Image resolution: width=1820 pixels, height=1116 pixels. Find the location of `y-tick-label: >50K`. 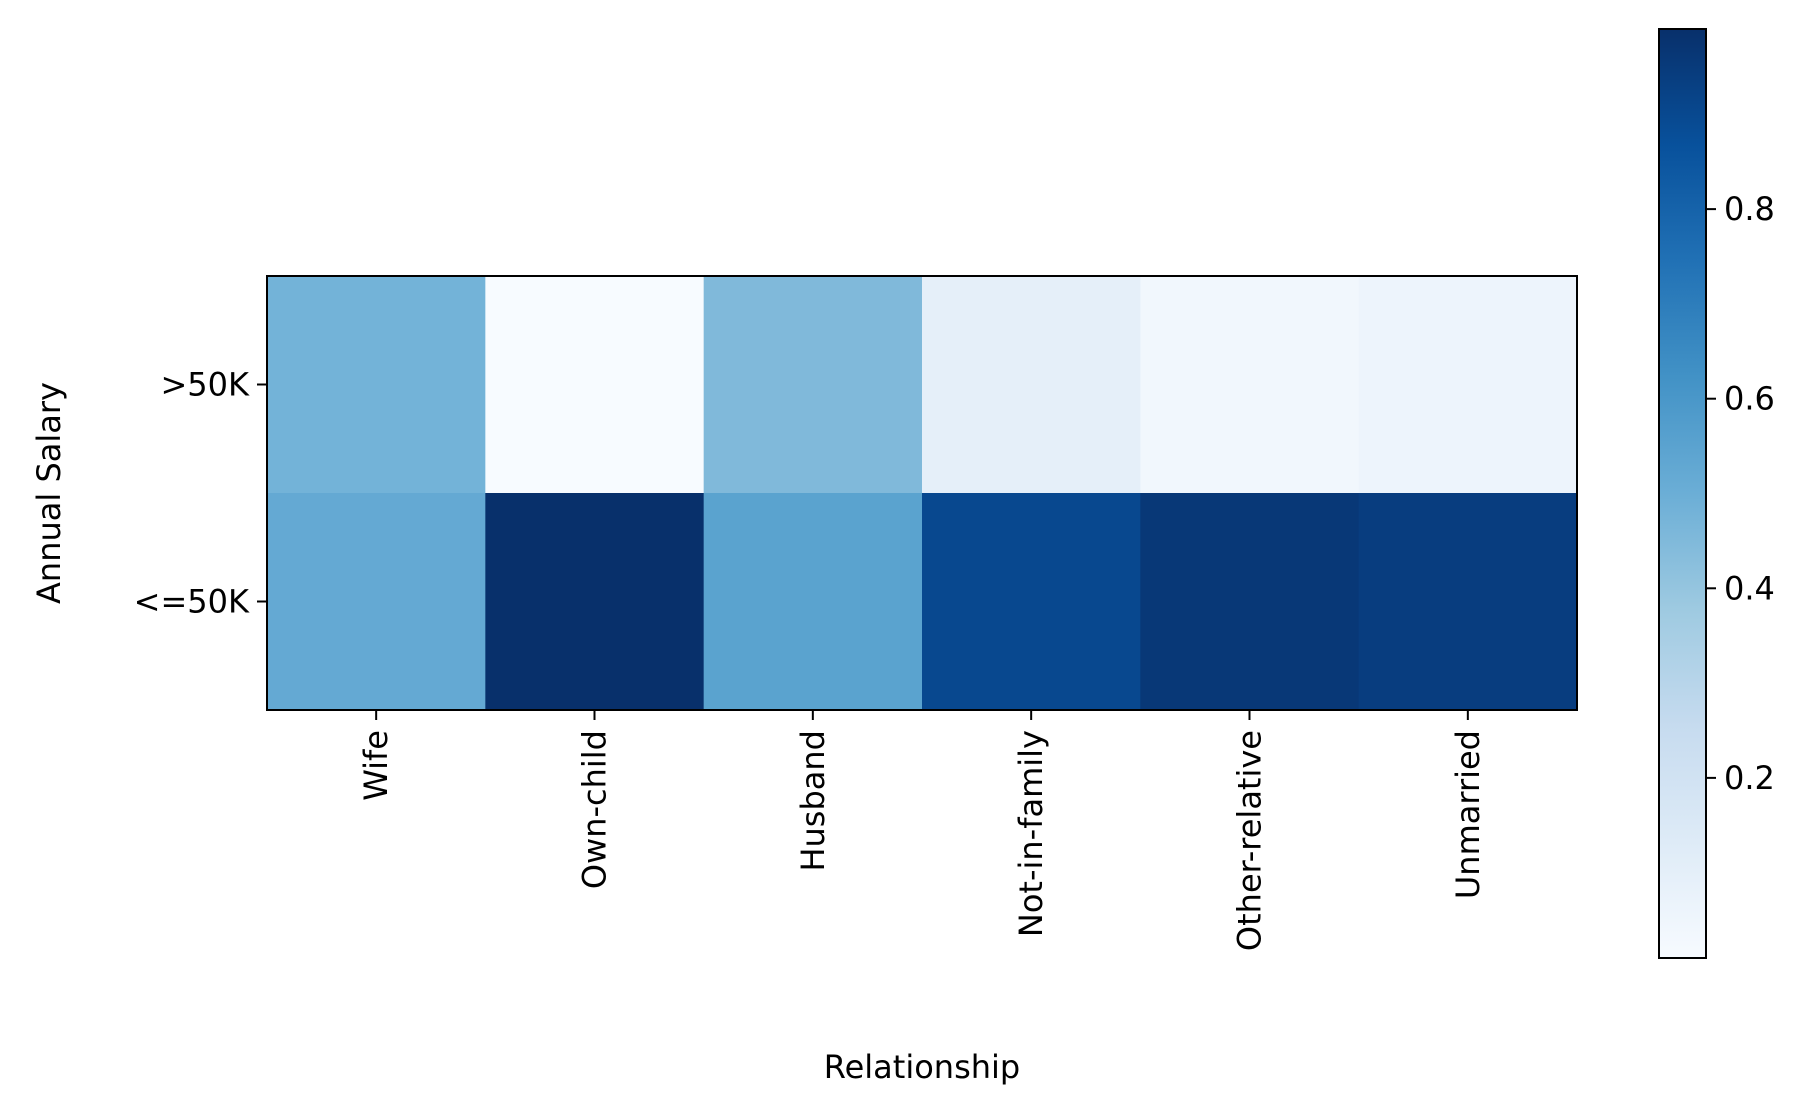

y-tick-label: >50K is located at coordinates (205, 385).